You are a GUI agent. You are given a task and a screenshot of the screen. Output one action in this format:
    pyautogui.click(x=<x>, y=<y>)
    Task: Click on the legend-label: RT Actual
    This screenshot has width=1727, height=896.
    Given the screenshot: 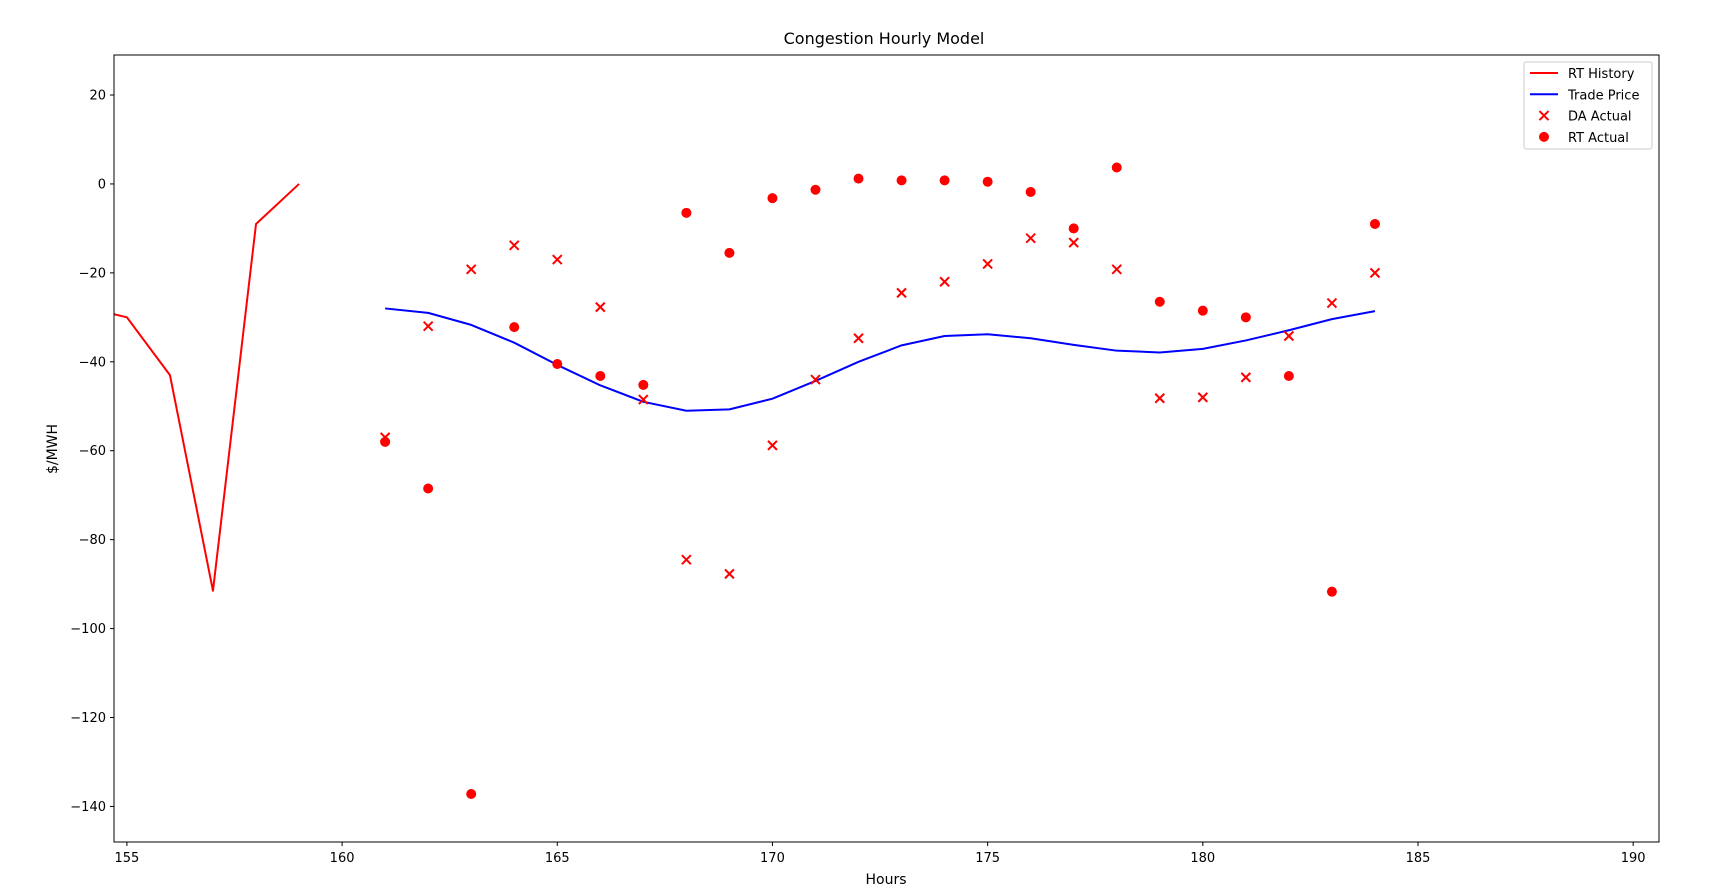 What is the action you would take?
    pyautogui.click(x=1598, y=138)
    